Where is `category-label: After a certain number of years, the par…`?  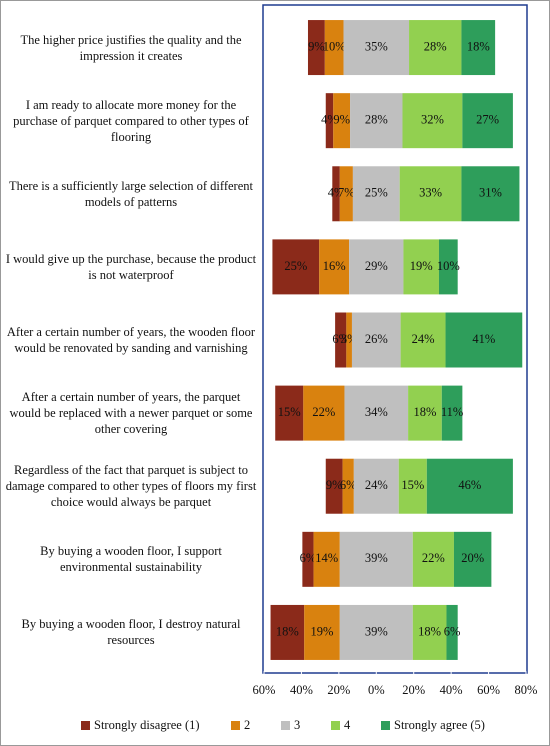 category-label: After a certain number of years, the par… is located at coordinates (131, 413).